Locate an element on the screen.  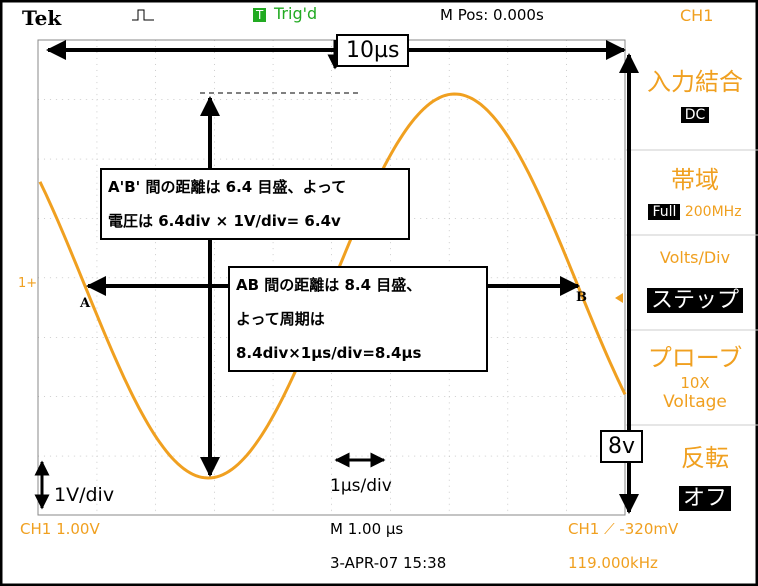
time-span: 10µs is located at coordinates (373, 50).